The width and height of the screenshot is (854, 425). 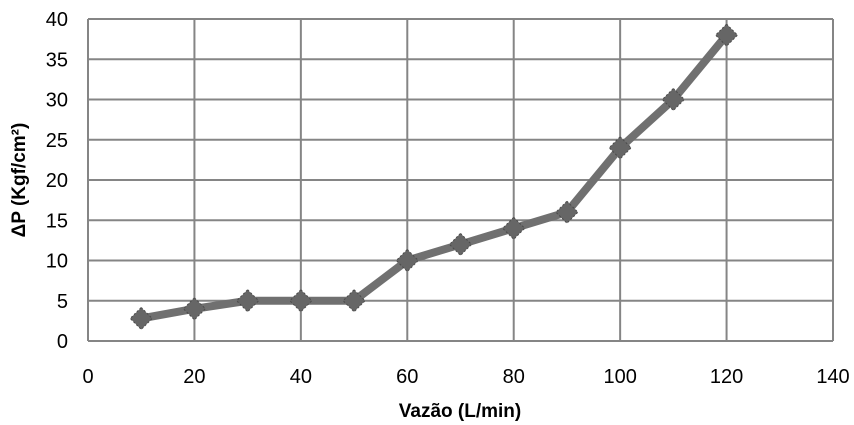 I want to click on y-tick-label: 0, so click(x=62, y=342).